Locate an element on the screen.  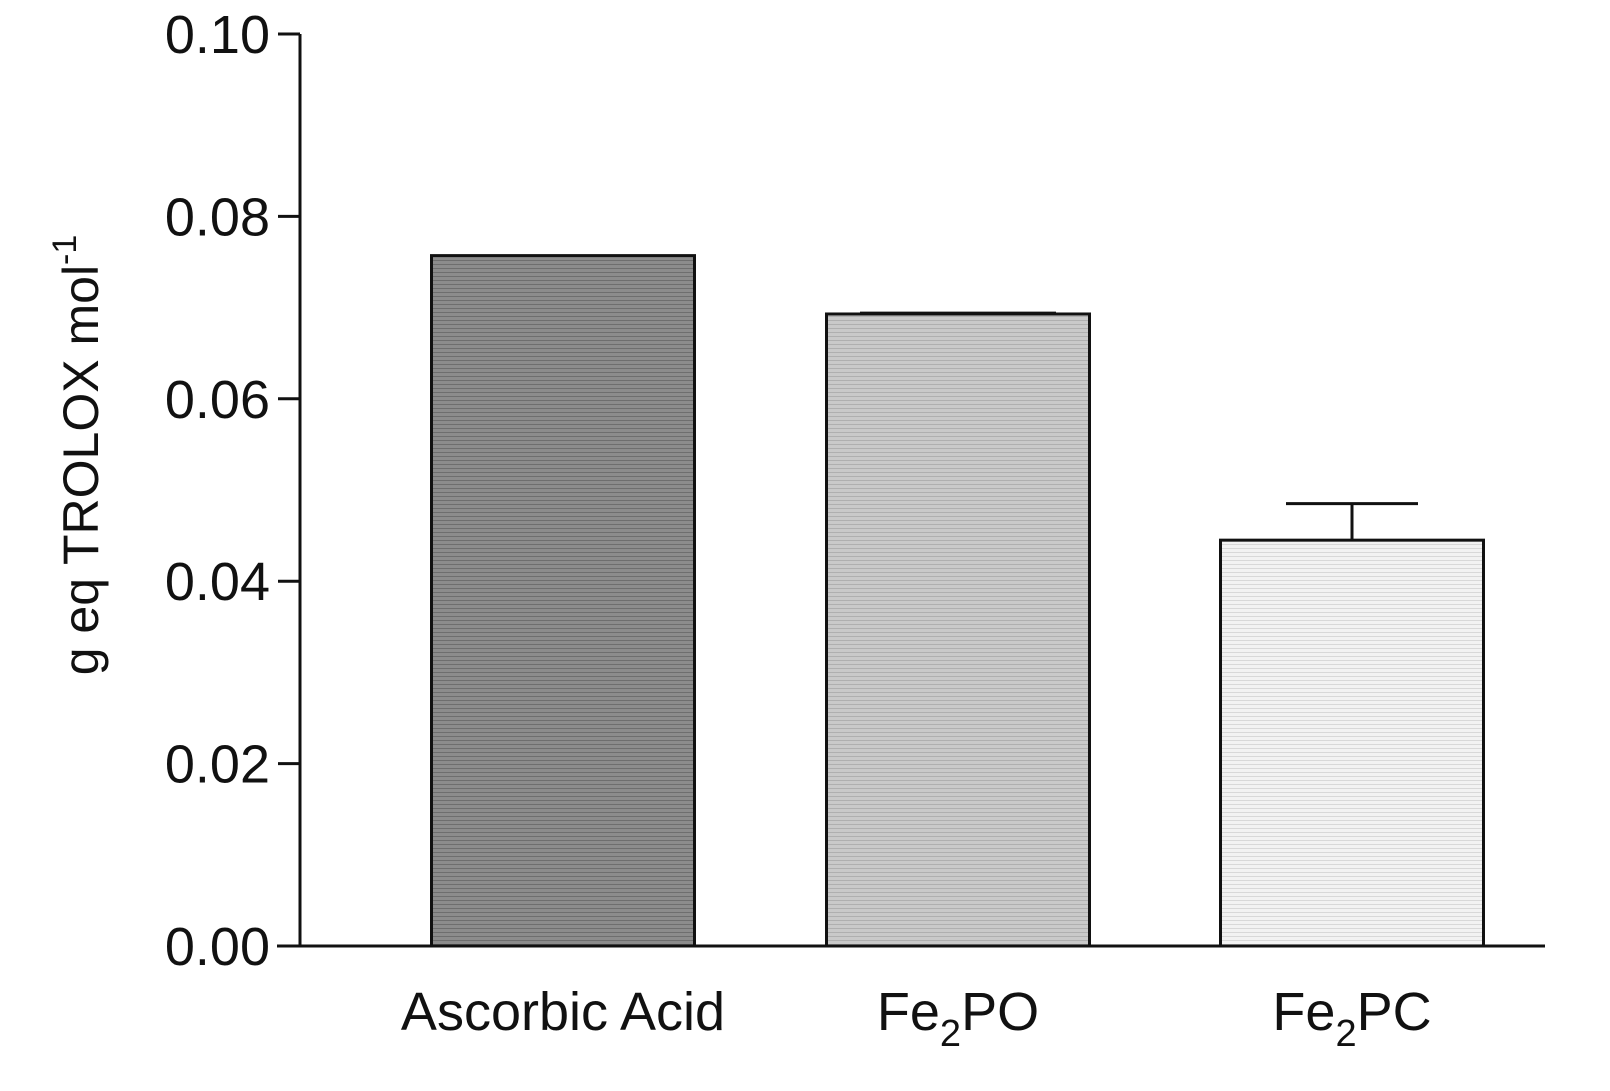
y-tick-label: 0.10 is located at coordinates (217, 35).